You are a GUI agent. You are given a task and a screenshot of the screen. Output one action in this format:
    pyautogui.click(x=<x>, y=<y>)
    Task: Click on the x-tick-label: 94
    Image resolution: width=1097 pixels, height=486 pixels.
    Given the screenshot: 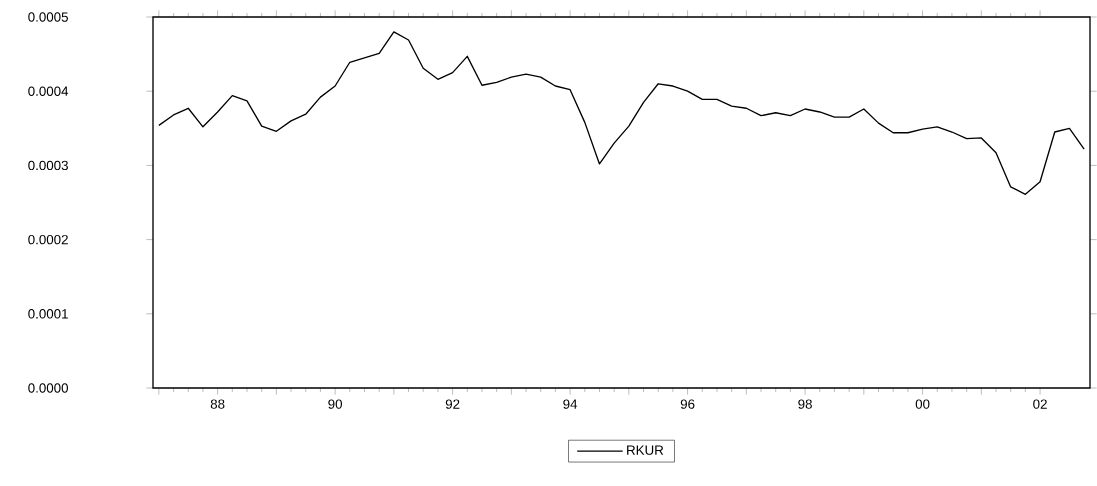 What is the action you would take?
    pyautogui.click(x=570, y=404)
    